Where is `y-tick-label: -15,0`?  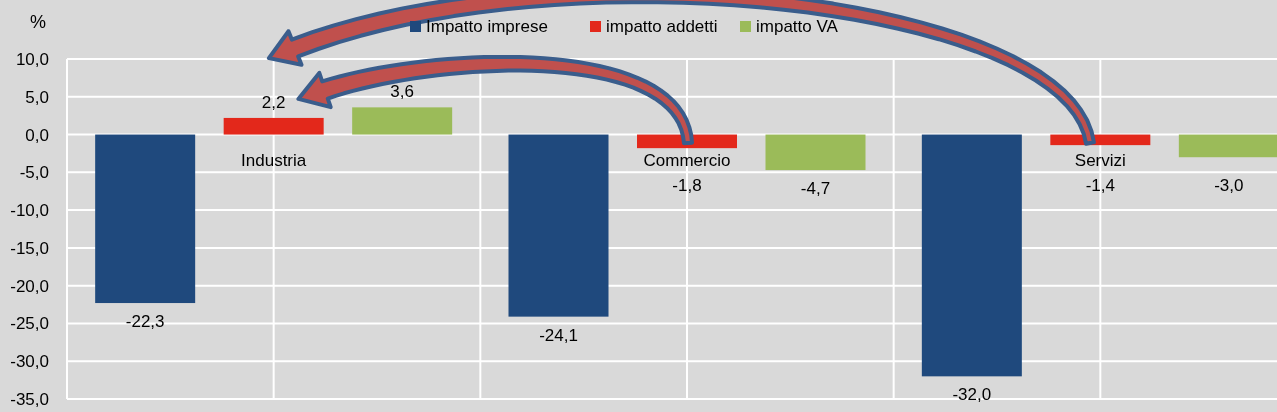
y-tick-label: -15,0 is located at coordinates (29, 248).